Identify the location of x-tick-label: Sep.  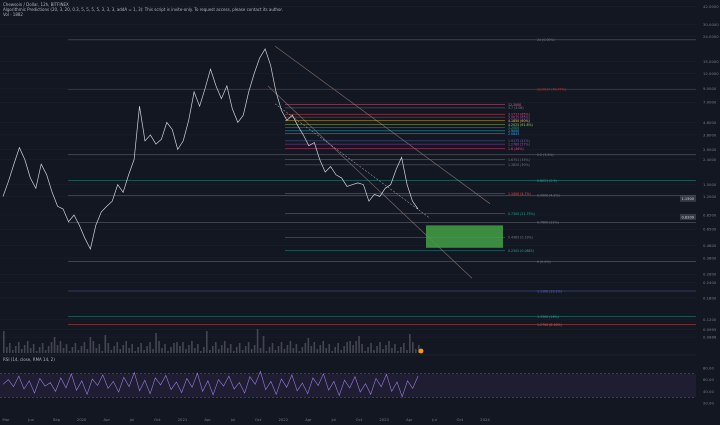
(57, 419).